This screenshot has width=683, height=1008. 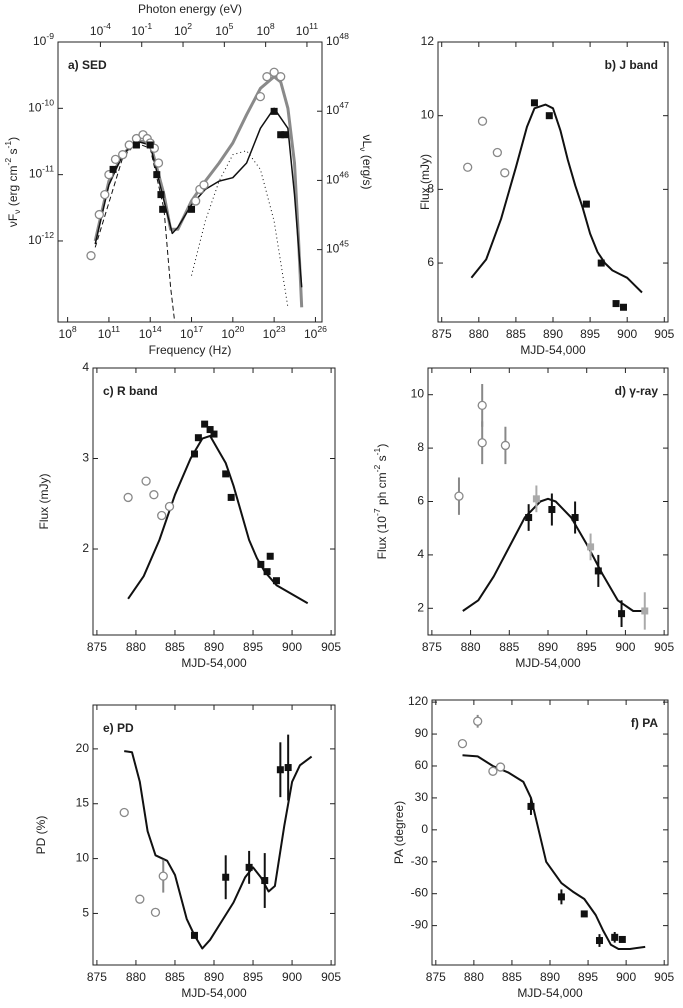 What do you see at coordinates (191, 332) in the screenshot?
I see `x-tick-label: 1017​` at bounding box center [191, 332].